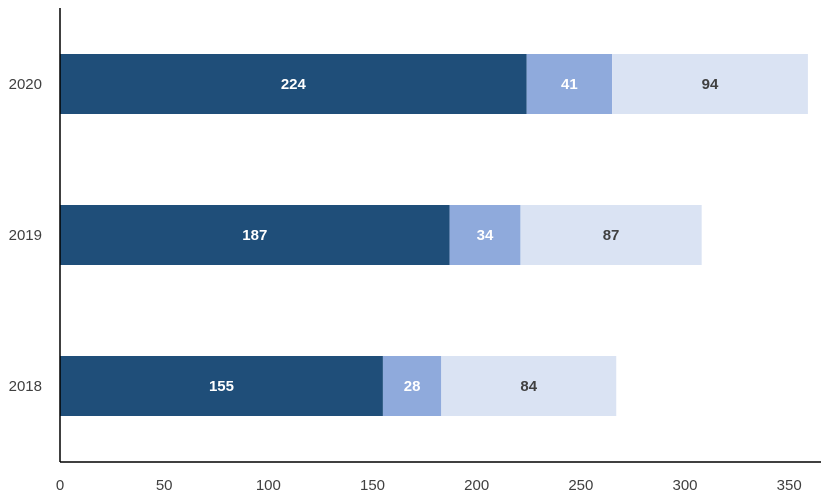 The width and height of the screenshot is (821, 500). I want to click on data-label-2019-segment-2: 34, so click(485, 235).